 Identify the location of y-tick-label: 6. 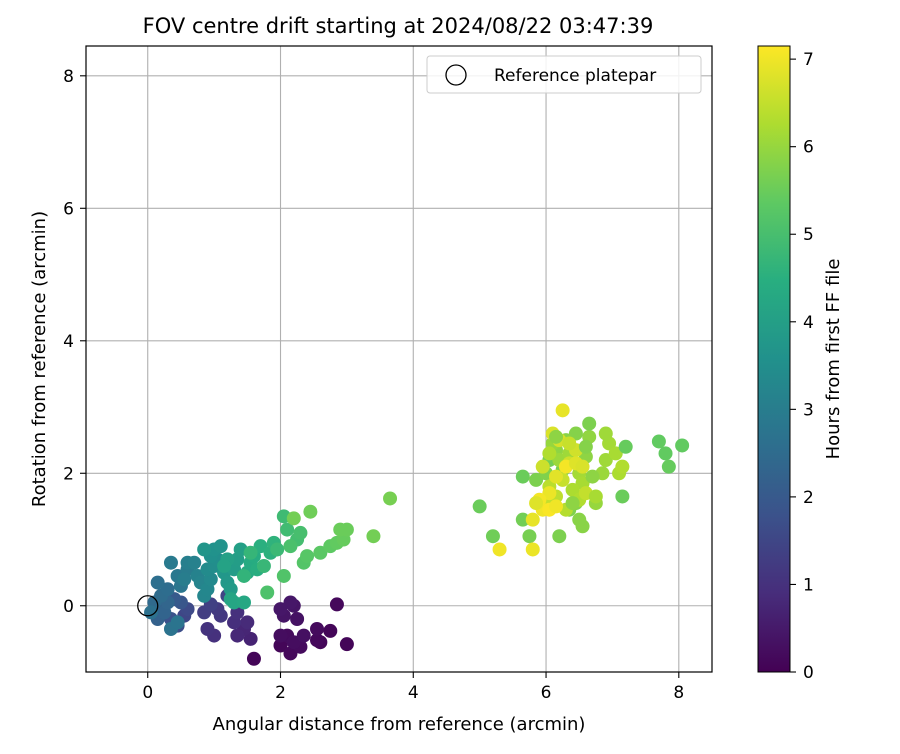
(68, 209).